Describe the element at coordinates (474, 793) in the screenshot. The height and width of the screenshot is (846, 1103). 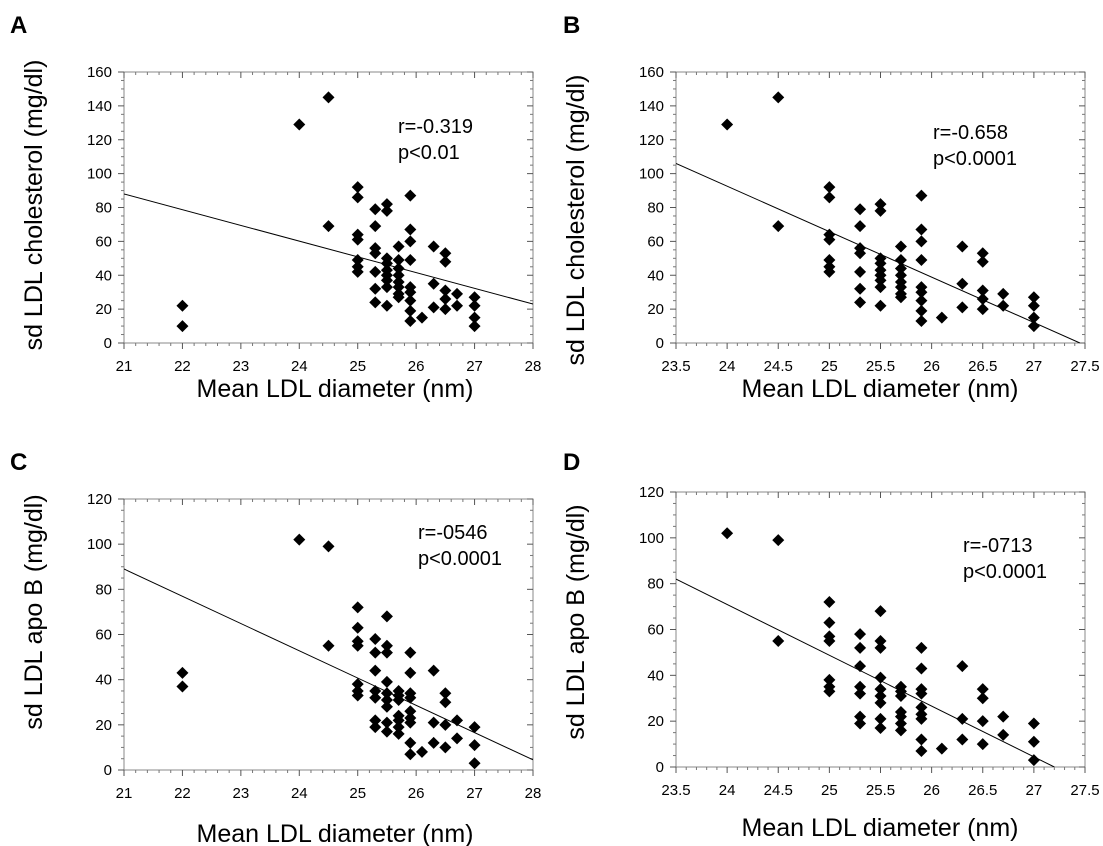
I see `x-tick-label: 27` at that location.